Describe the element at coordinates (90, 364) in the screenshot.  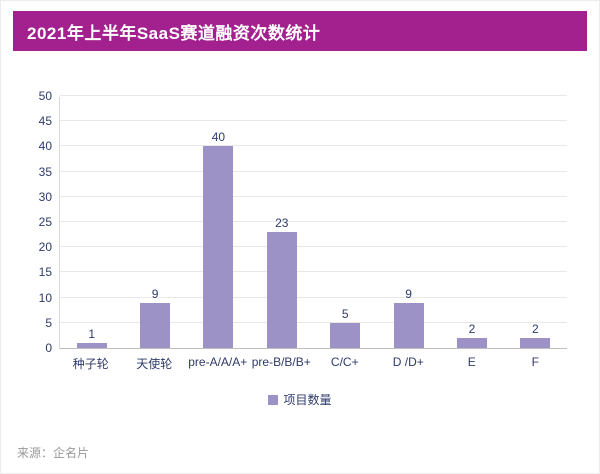
I see `x-category-label: 种子轮` at that location.